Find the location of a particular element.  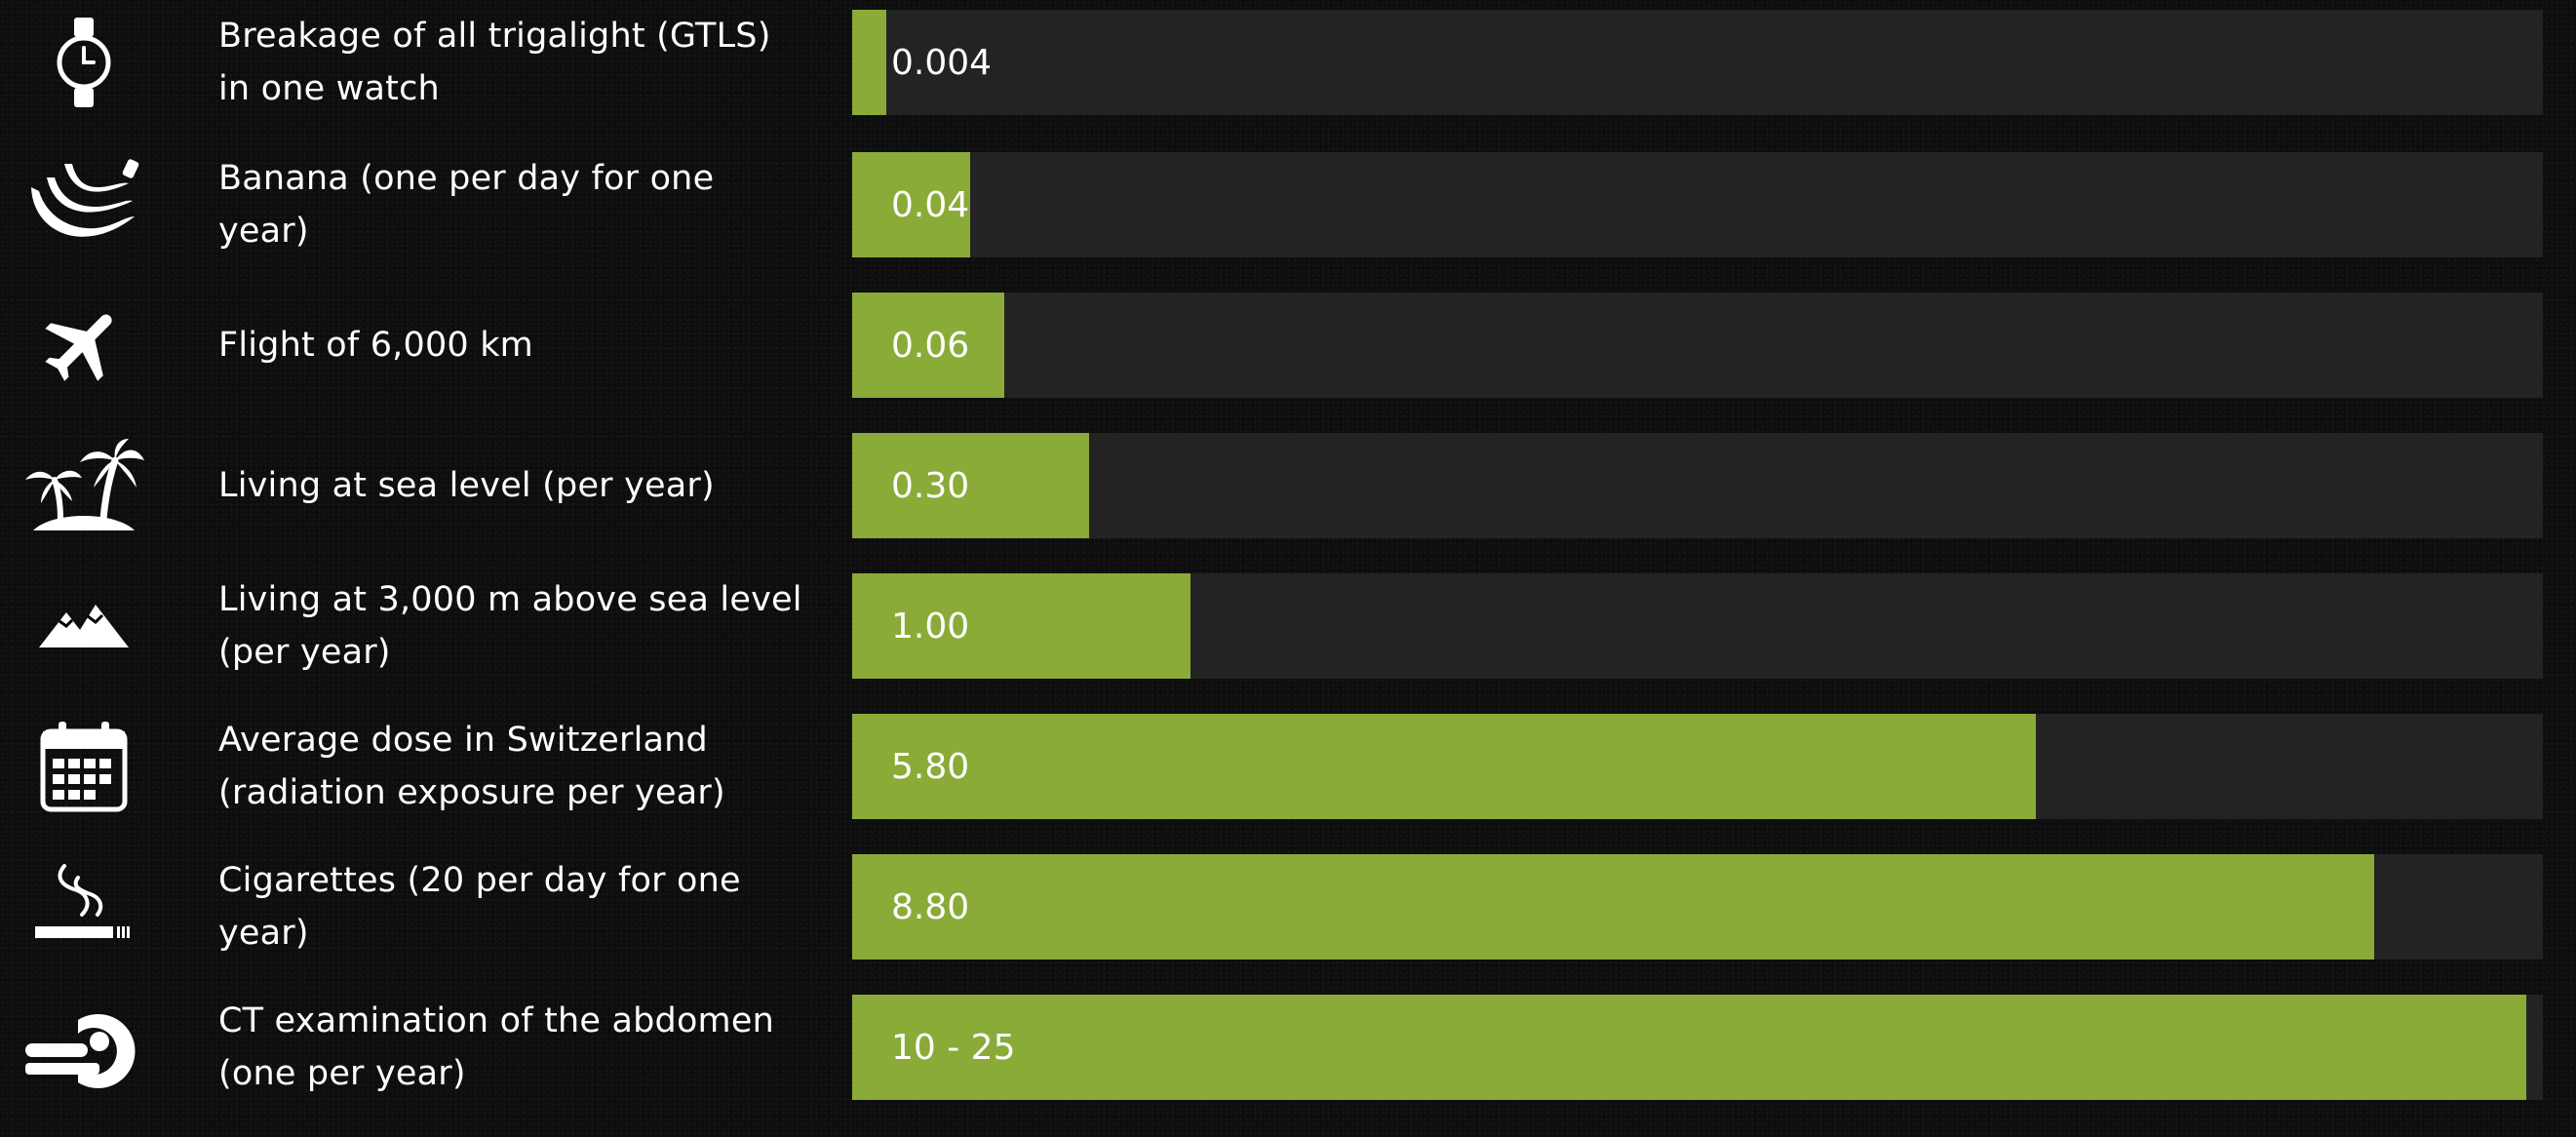

bar-track: 5.80 is located at coordinates (1697, 766).